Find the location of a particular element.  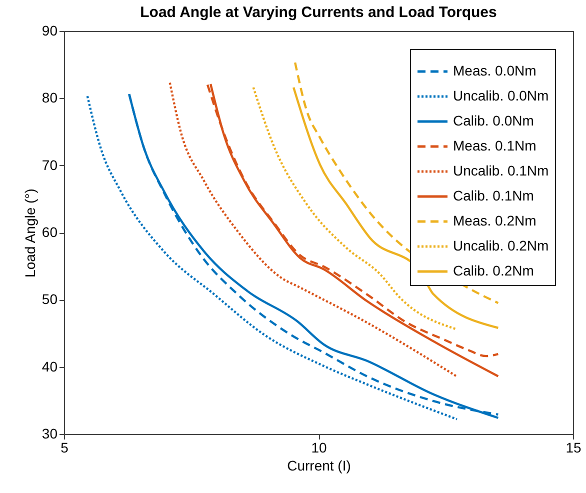

chart-title: Load Angle at Varying Currents and Load Torques is located at coordinates (318, 12).